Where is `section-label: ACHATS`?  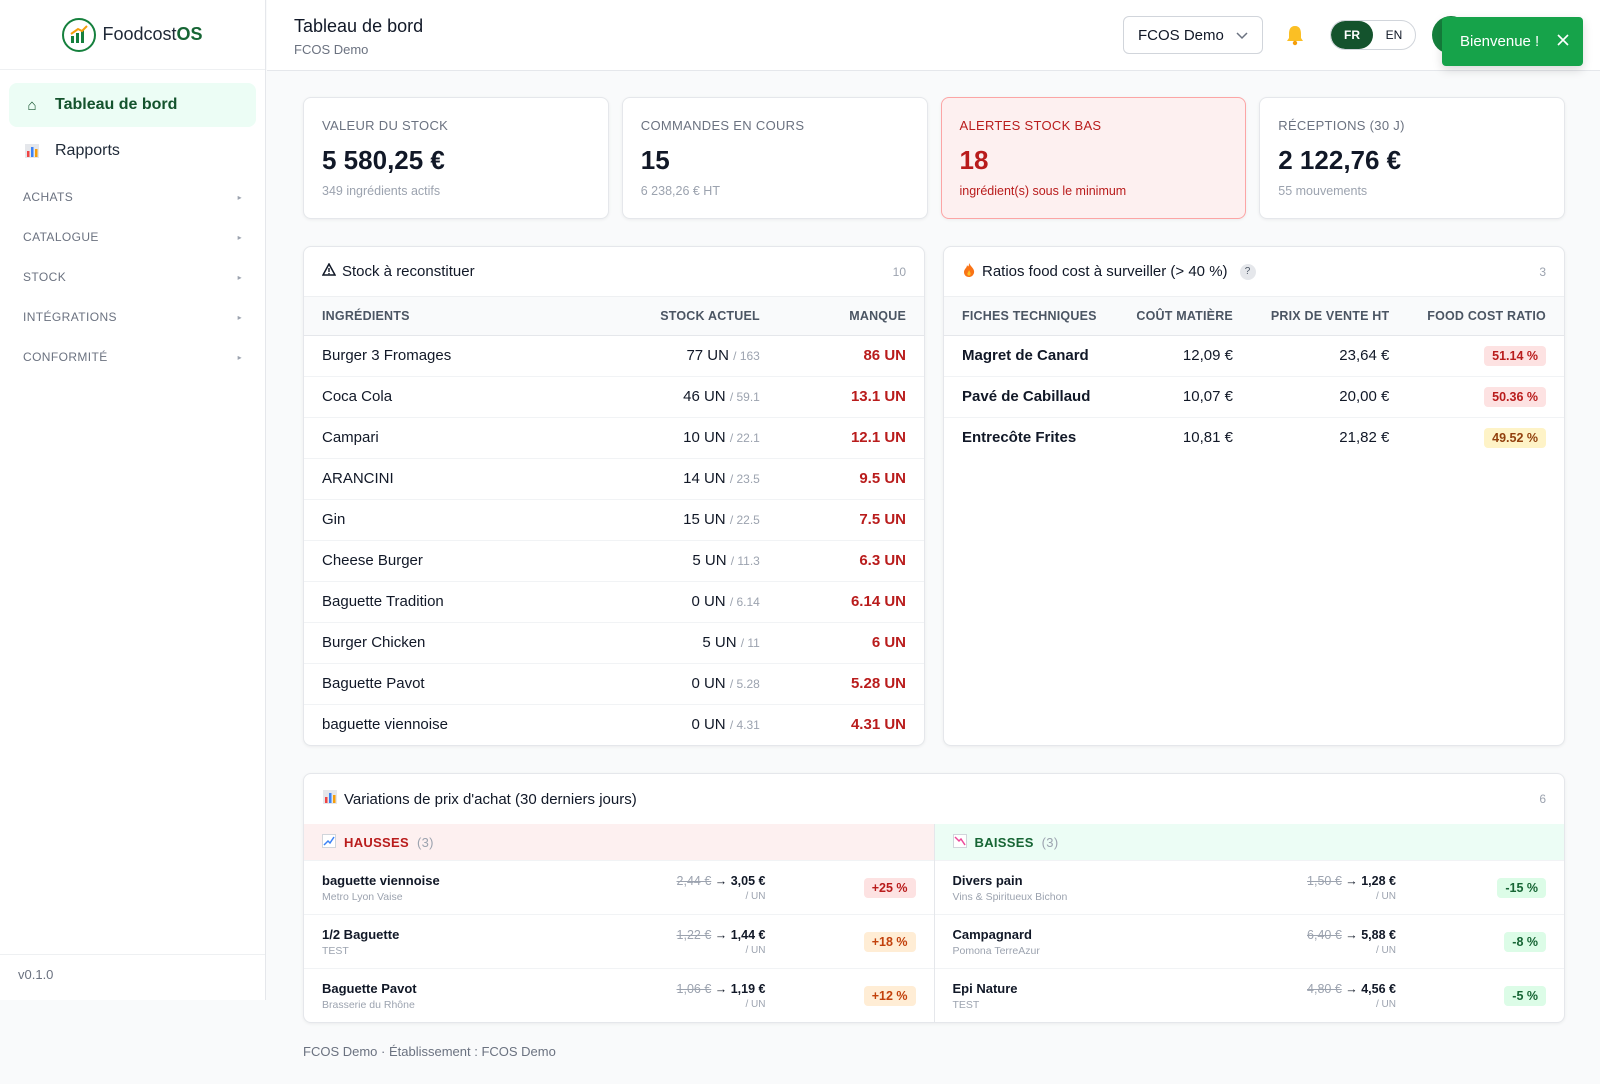 section-label: ACHATS is located at coordinates (48, 197).